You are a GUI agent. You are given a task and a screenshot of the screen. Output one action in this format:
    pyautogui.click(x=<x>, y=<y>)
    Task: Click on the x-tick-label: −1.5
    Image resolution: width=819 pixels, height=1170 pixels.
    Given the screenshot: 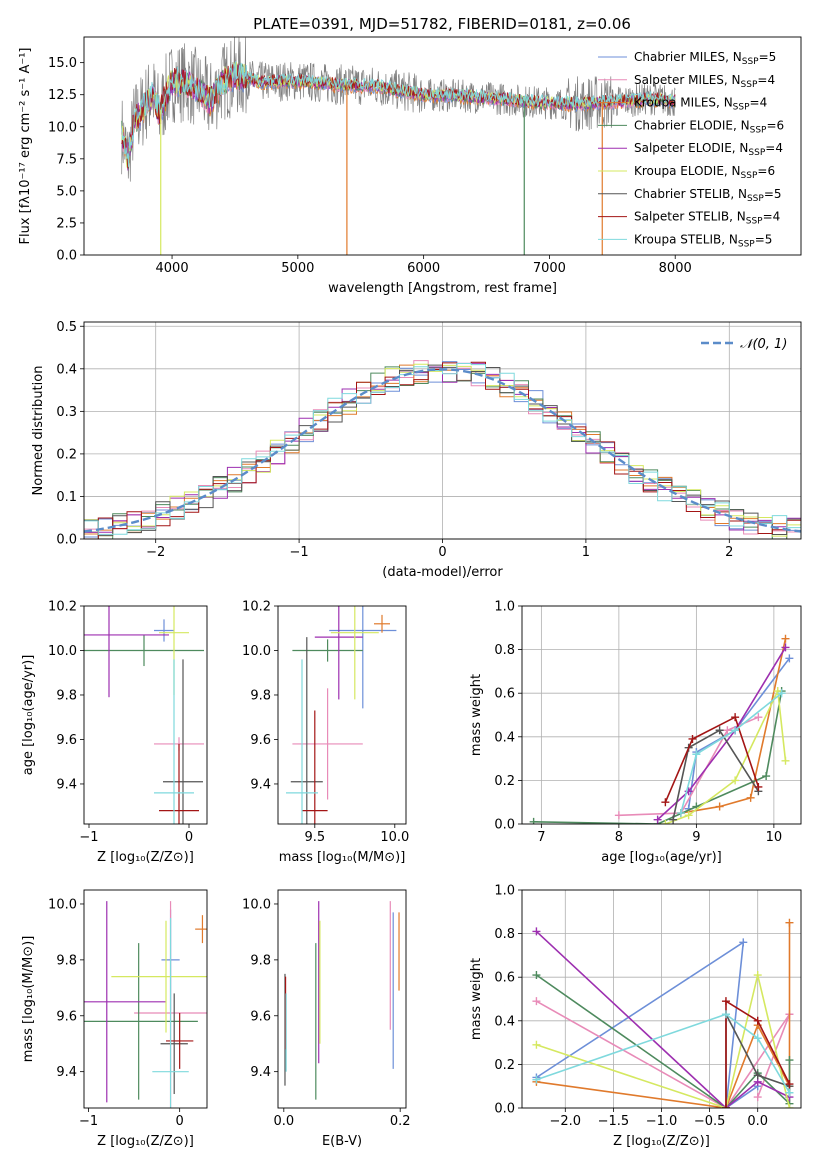 What is the action you would take?
    pyautogui.click(x=614, y=1121)
    